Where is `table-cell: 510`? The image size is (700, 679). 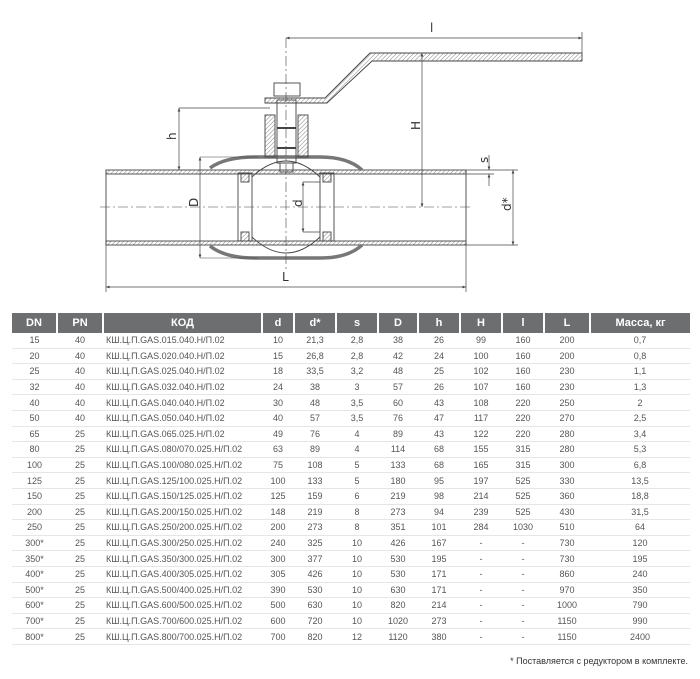 table-cell: 510 is located at coordinates (567, 527).